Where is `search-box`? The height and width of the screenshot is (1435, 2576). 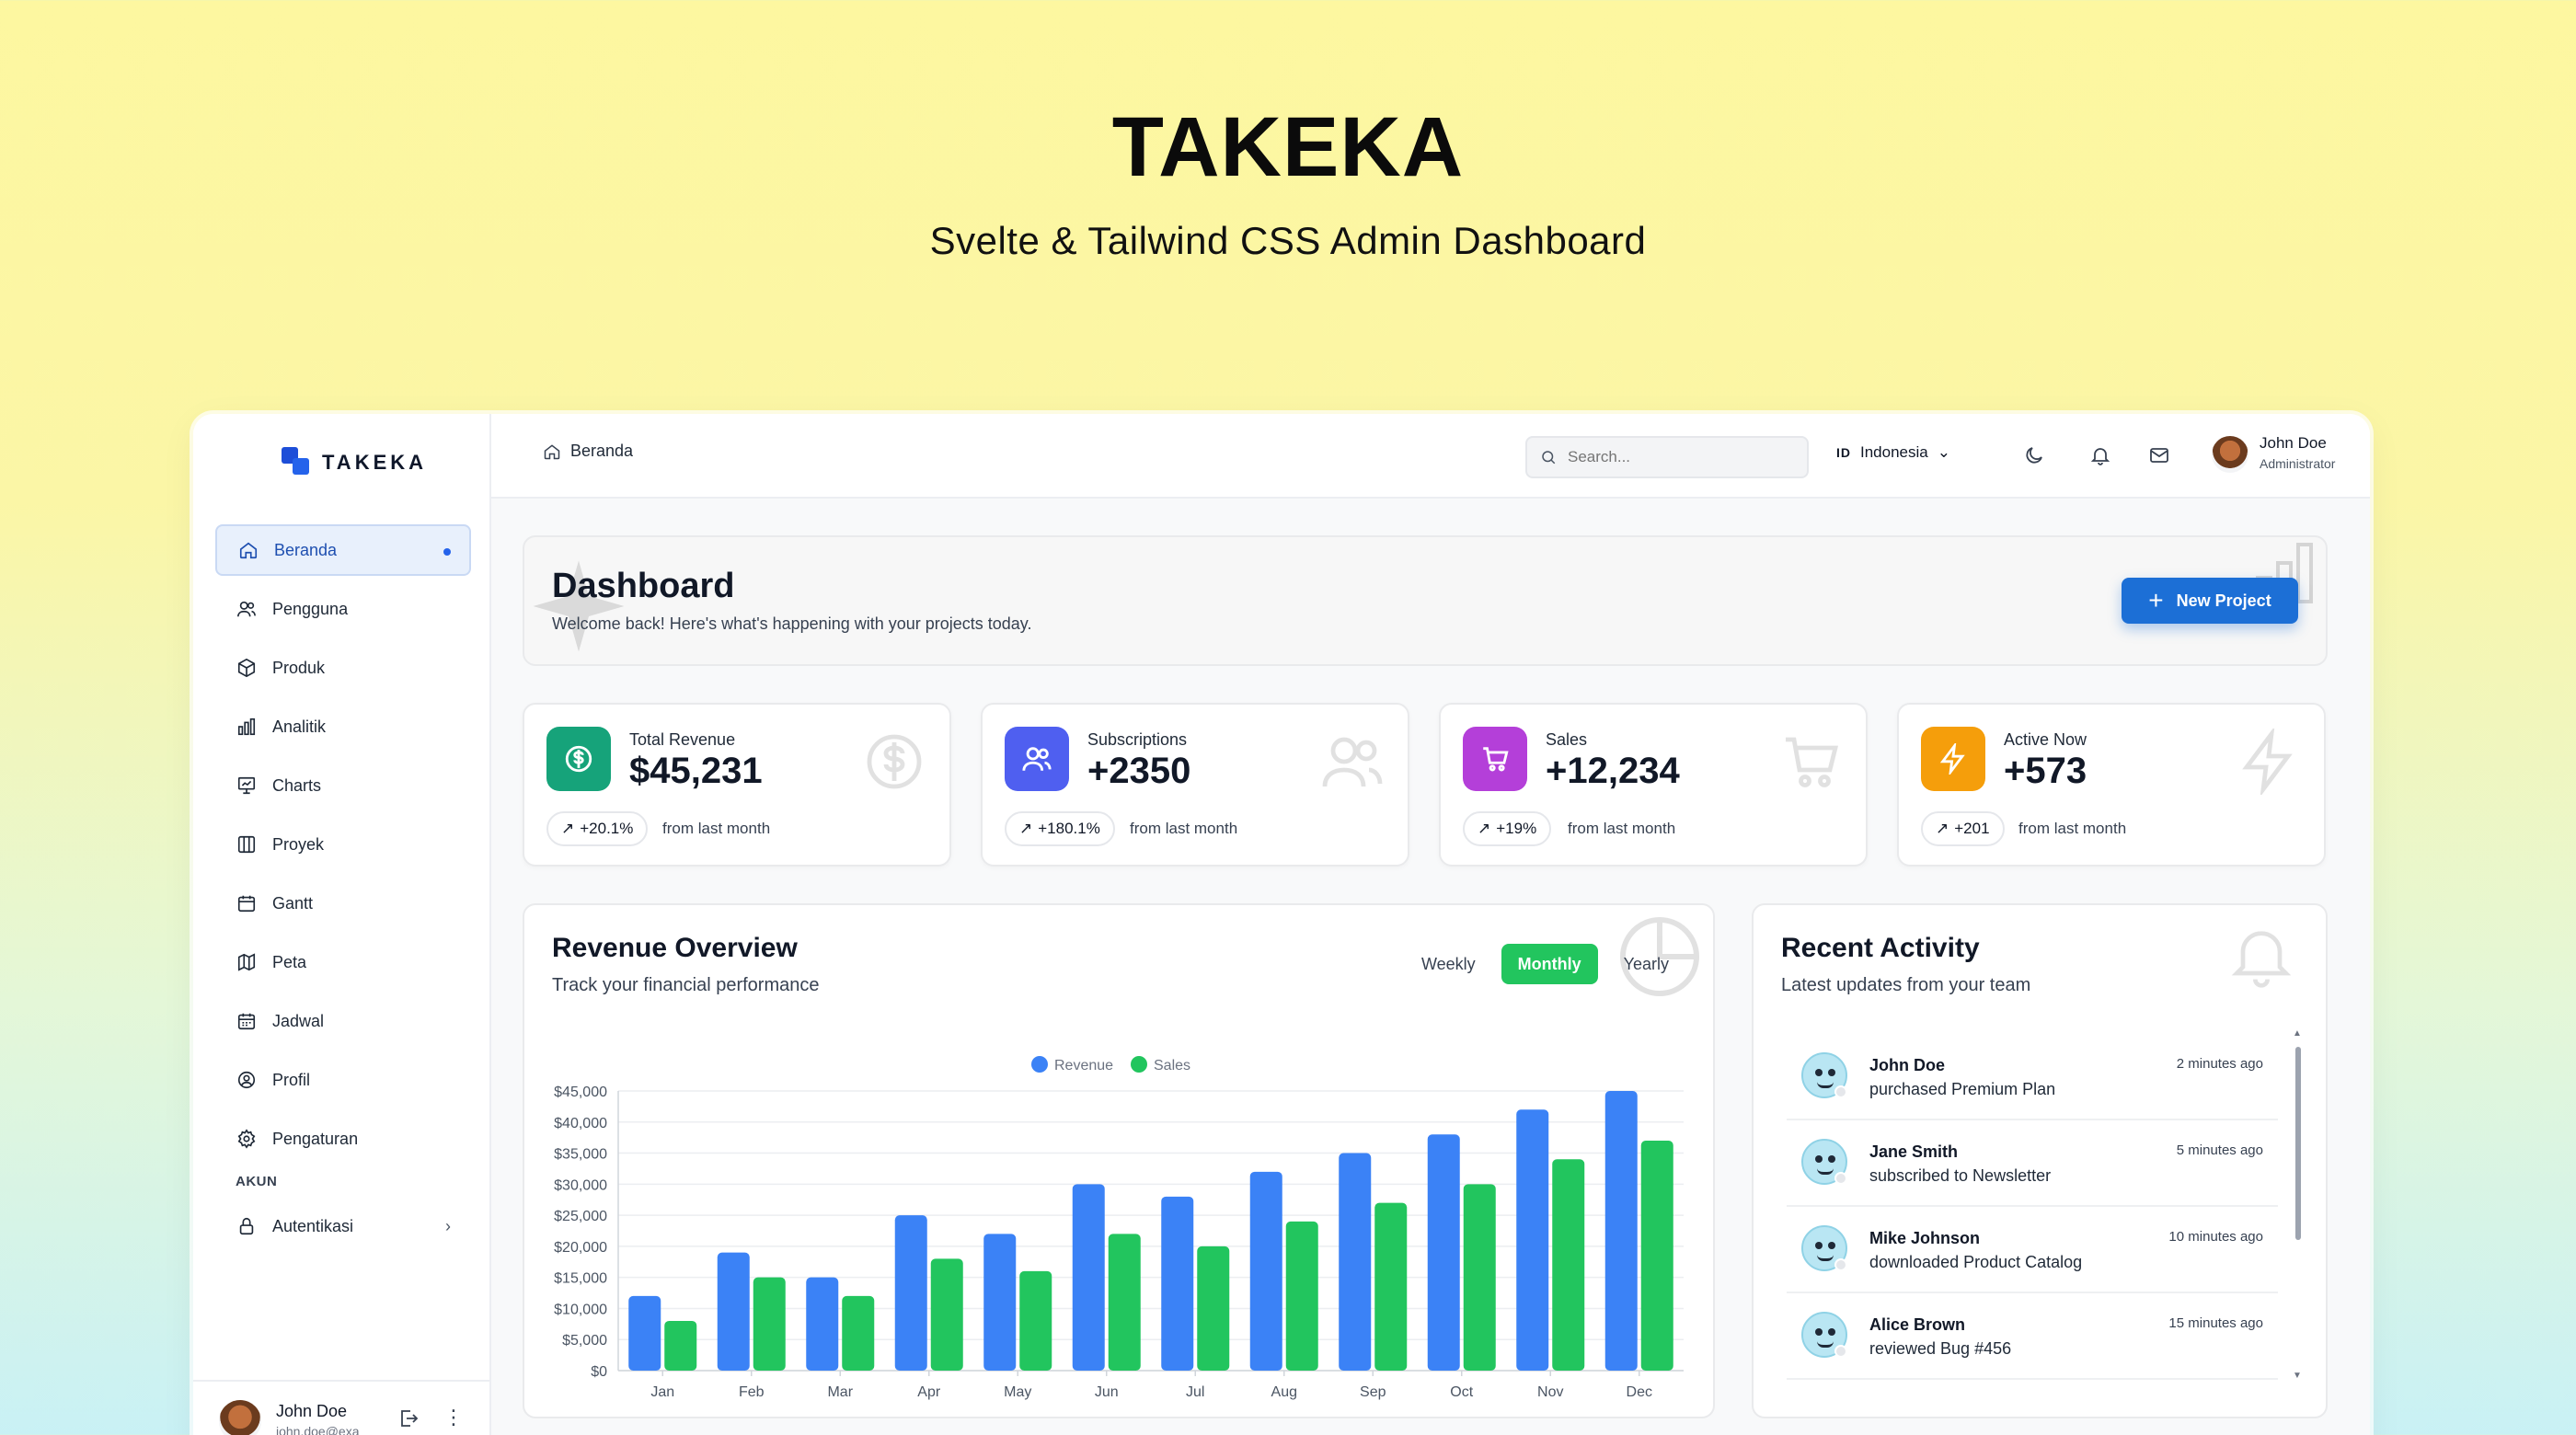
search-box is located at coordinates (1667, 457).